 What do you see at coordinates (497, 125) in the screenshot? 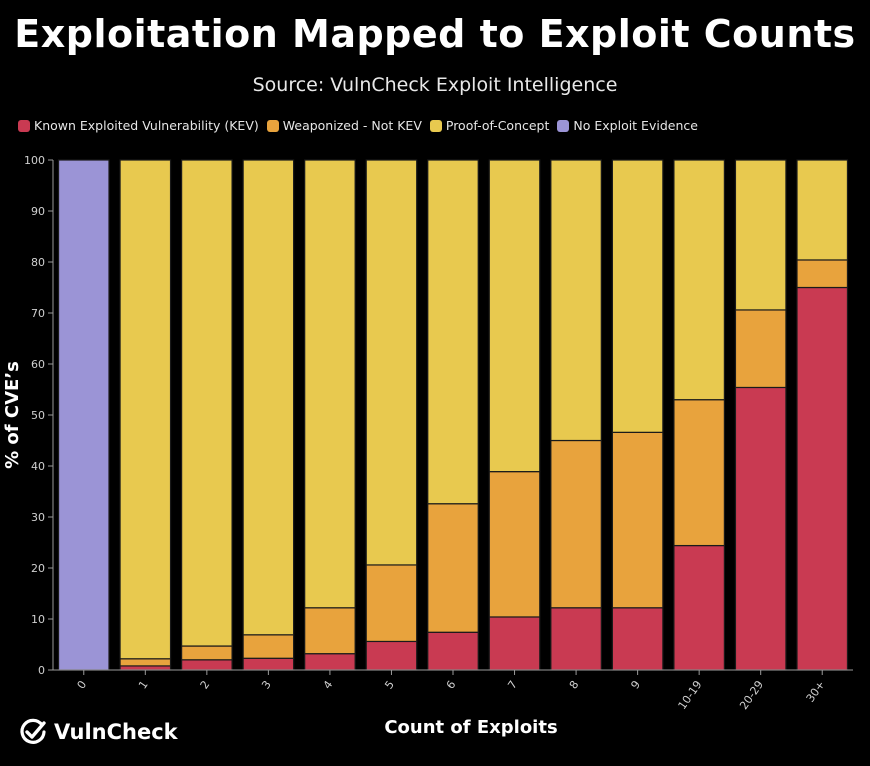
I see `legend-label-poc: Proof-of-Concept` at bounding box center [497, 125].